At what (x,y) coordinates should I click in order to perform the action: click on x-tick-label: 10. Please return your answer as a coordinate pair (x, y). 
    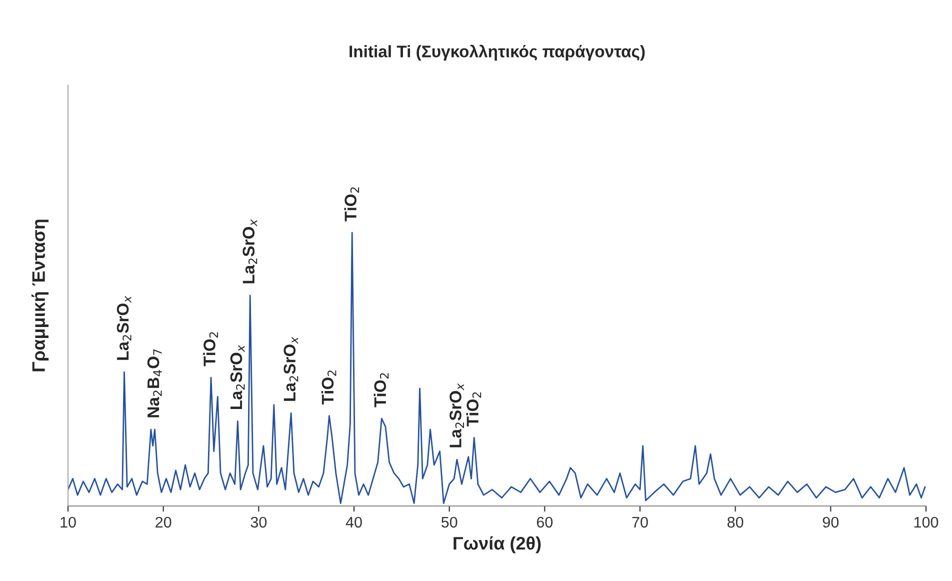
    Looking at the image, I should click on (68, 522).